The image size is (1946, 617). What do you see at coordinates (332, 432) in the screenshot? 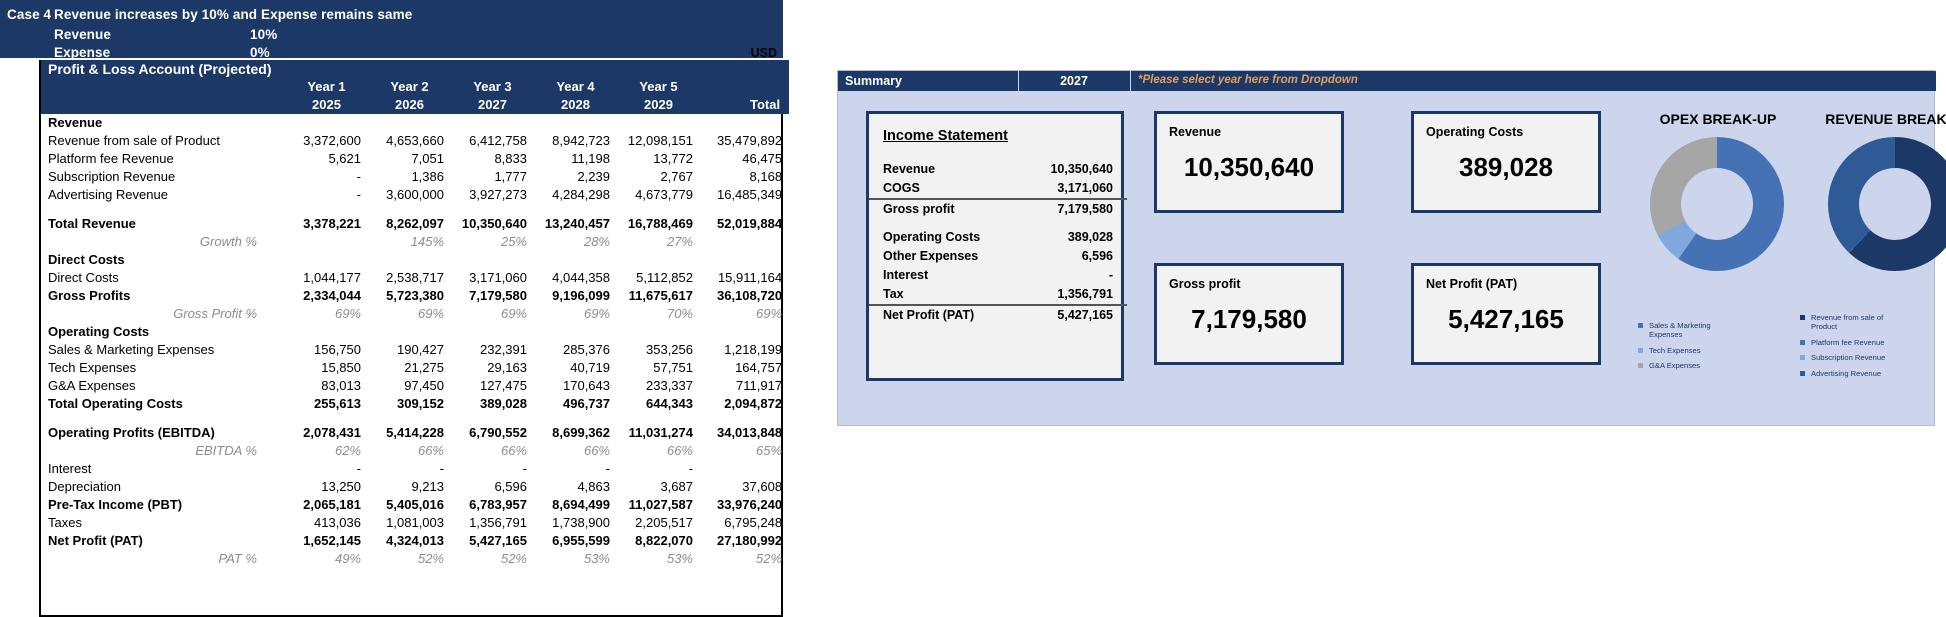
I see `row-value: 2,078,431` at bounding box center [332, 432].